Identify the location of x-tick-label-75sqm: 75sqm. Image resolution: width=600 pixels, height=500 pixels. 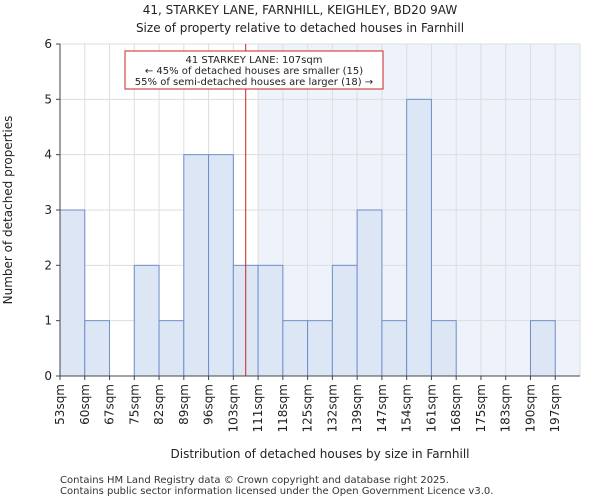
(134, 404).